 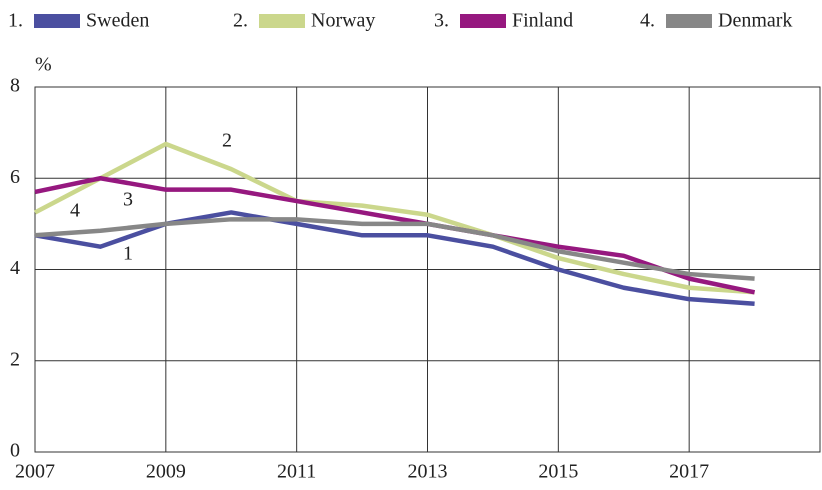 I want to click on x-tick-label: 2009, so click(x=166, y=472).